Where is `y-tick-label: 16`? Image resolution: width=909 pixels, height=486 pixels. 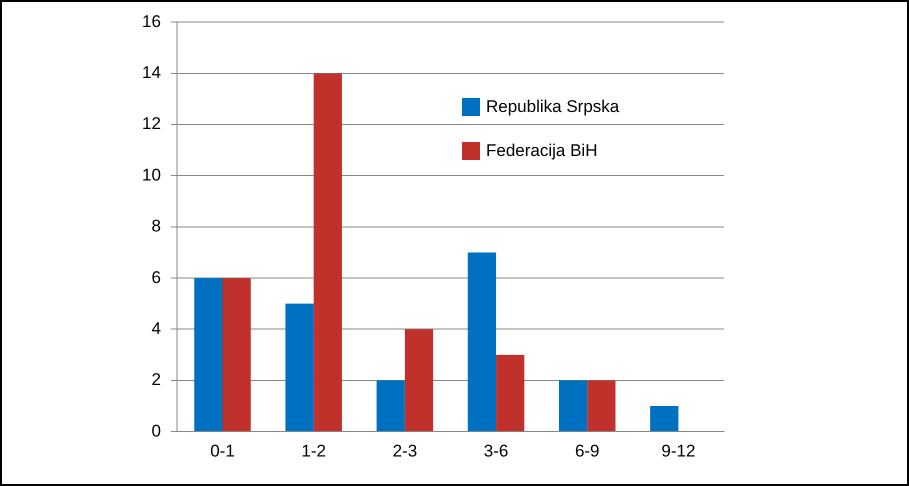 y-tick-label: 16 is located at coordinates (151, 21).